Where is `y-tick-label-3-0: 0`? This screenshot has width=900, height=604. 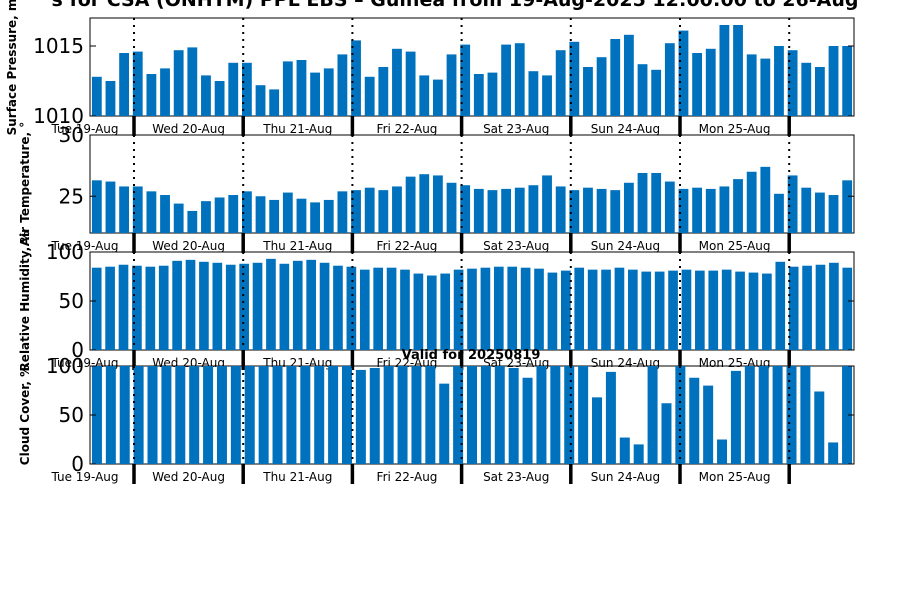
y-tick-label-3-0: 0 is located at coordinates (77, 464).